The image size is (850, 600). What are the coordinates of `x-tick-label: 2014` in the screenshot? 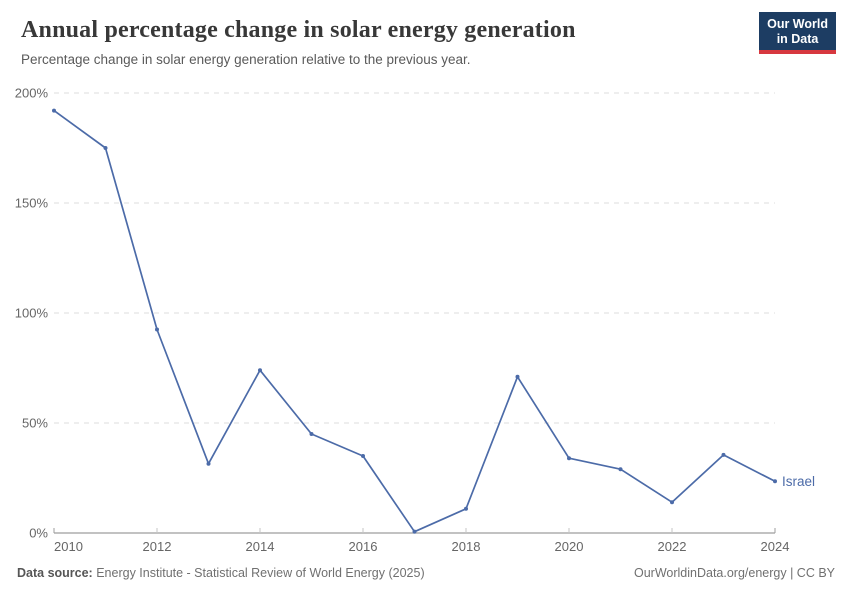 It's located at (260, 546).